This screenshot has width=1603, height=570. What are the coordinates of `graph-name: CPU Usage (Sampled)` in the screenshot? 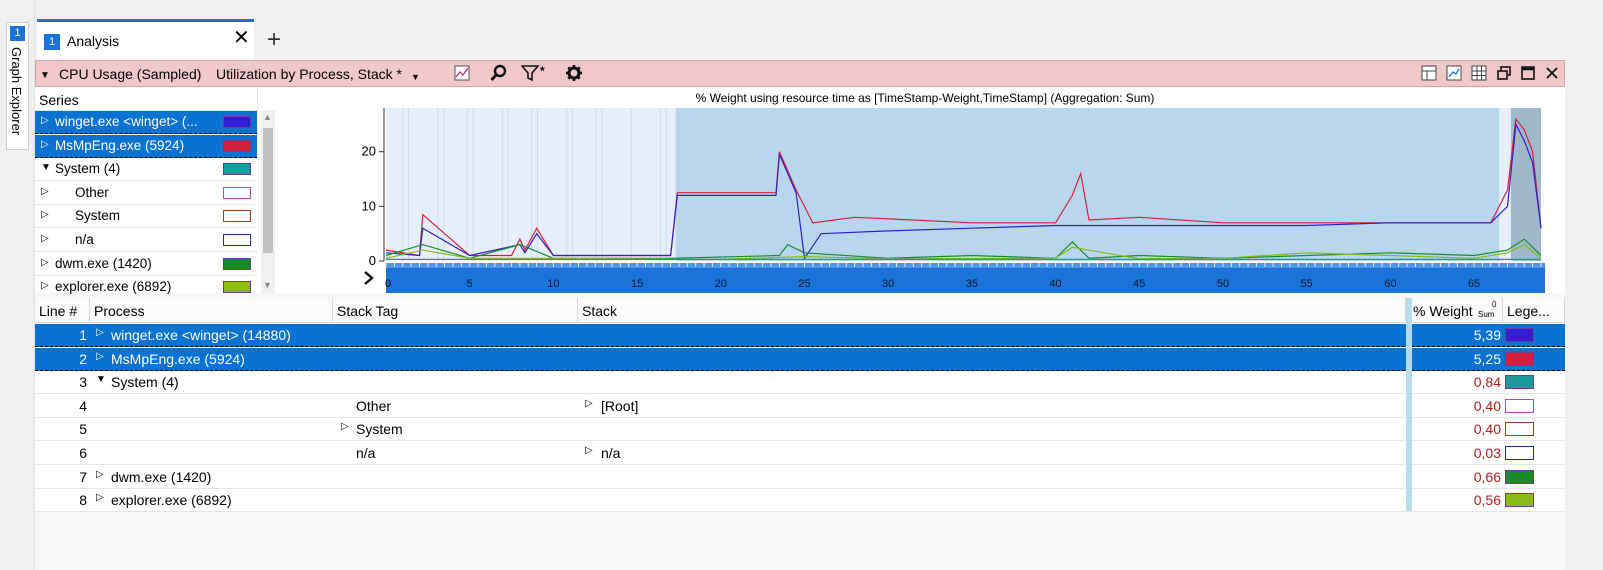 It's located at (130, 74).